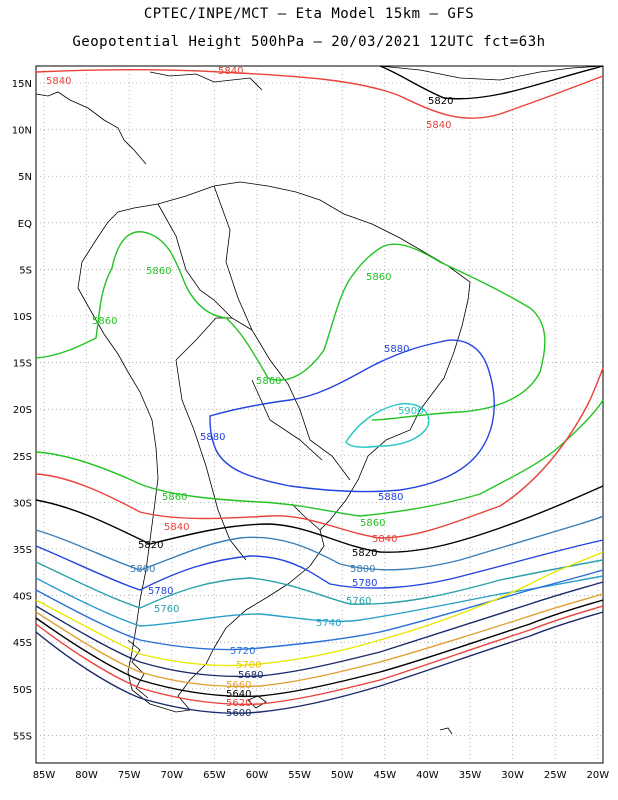 Image resolution: width=618 pixels, height=800 pixels. What do you see at coordinates (195, 261) in the screenshot?
I see `colombia-peru-border` at bounding box center [195, 261].